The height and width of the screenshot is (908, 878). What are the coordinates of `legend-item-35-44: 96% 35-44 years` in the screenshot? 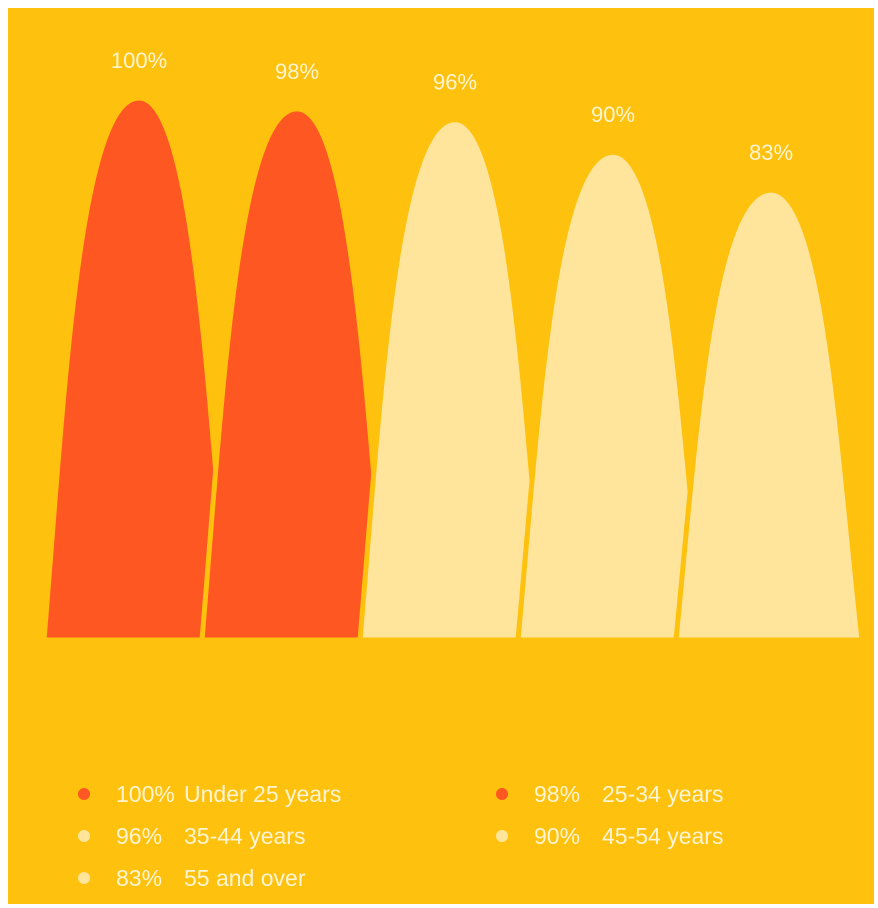 It's located at (191, 836).